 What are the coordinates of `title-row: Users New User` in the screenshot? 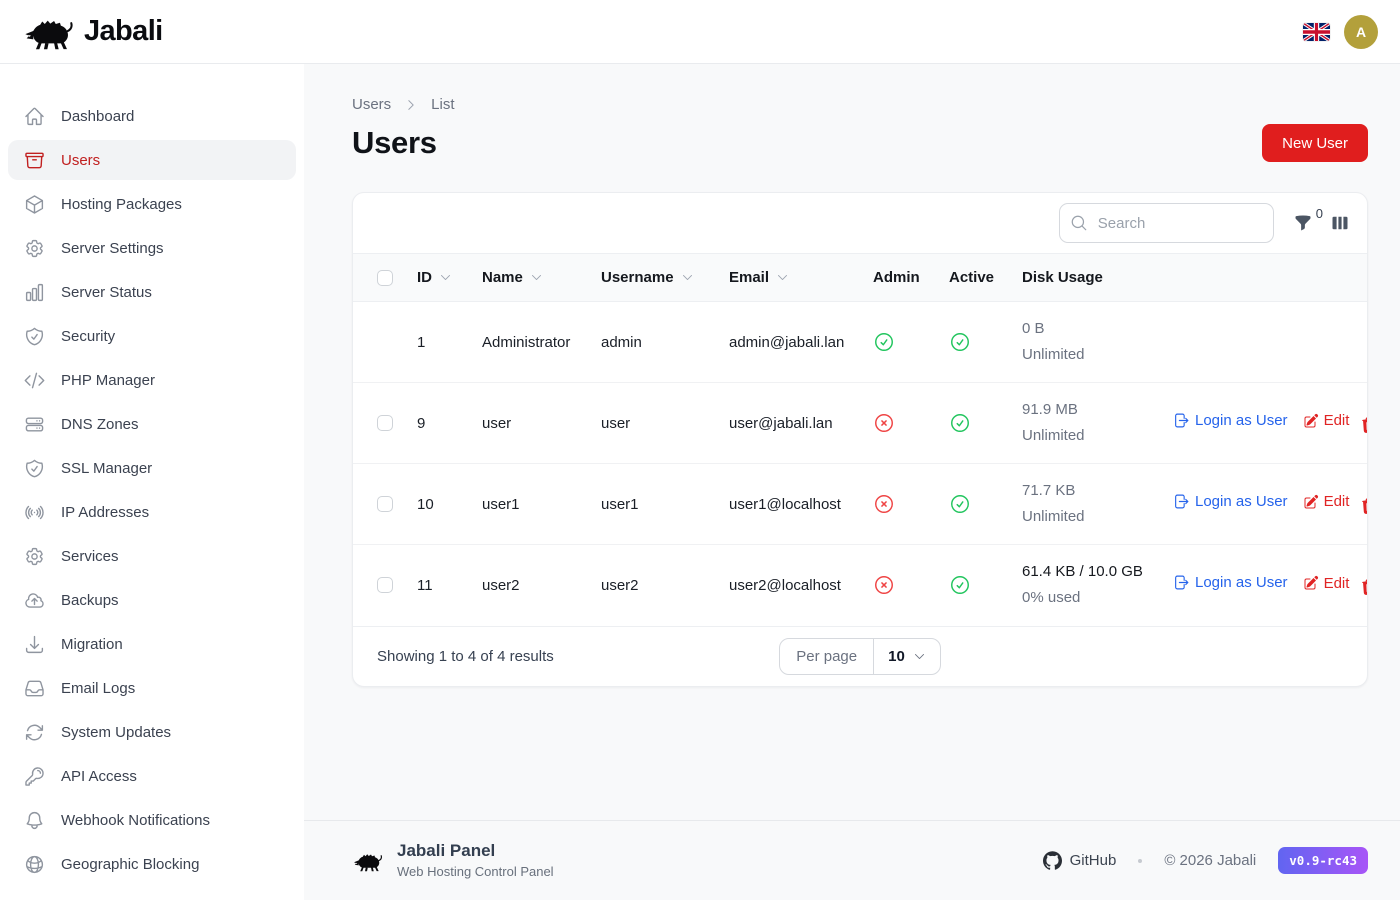 It's located at (860, 143).